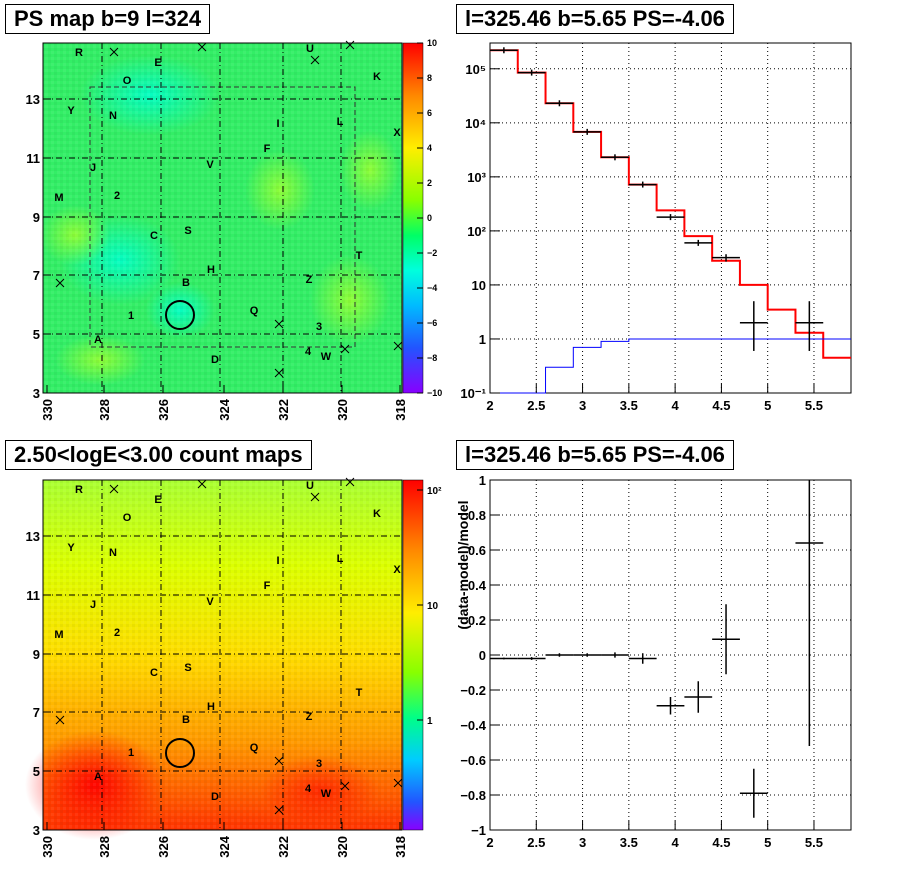 This screenshot has width=898, height=875. What do you see at coordinates (224, 846) in the screenshot?
I see `x-tick-label: 324` at bounding box center [224, 846].